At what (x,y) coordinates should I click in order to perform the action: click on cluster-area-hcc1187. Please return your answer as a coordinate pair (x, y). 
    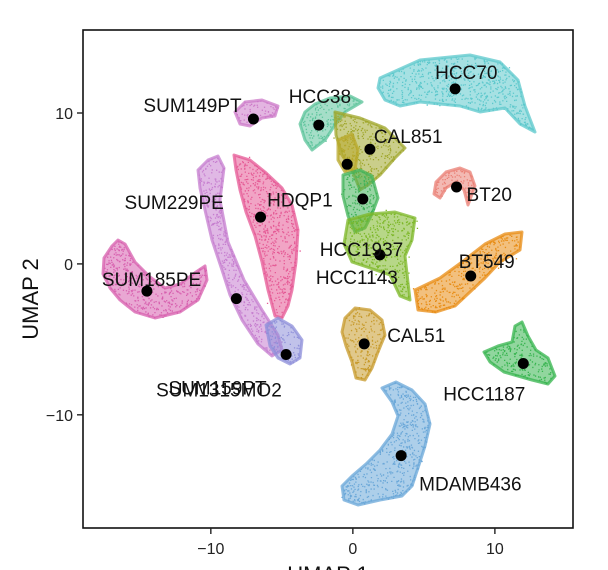
    Looking at the image, I should click on (519, 353).